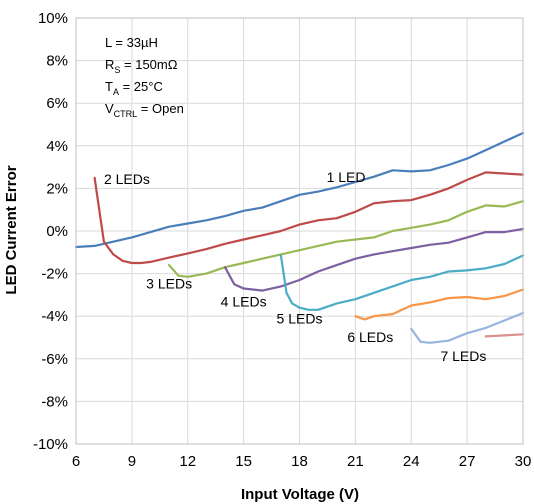 The image size is (534, 504). Describe the element at coordinates (109, 86) in the screenshot. I see `param-ta-main: T` at that location.